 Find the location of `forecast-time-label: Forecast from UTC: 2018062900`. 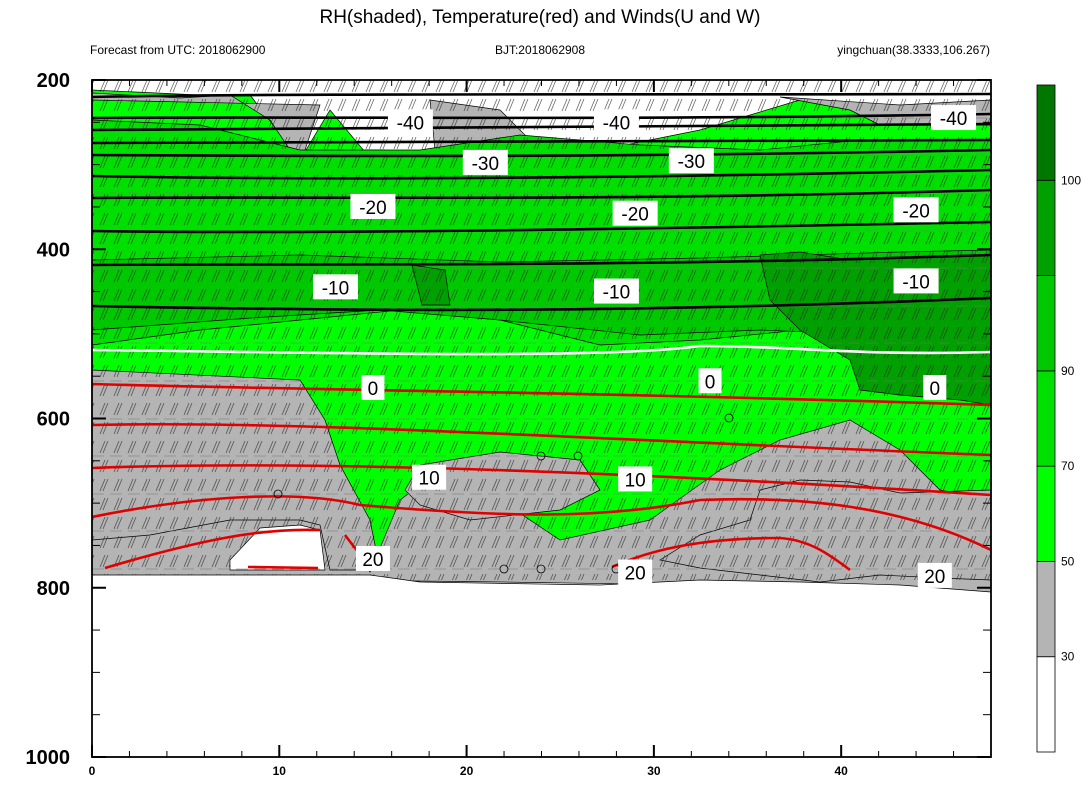

forecast-time-label: Forecast from UTC: 2018062900 is located at coordinates (178, 50).